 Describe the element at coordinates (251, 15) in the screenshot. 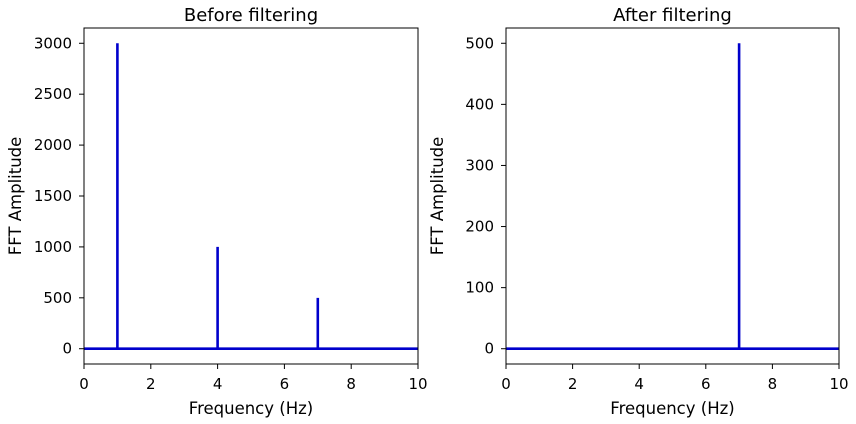

I see `chart-title: Before filtering` at that location.